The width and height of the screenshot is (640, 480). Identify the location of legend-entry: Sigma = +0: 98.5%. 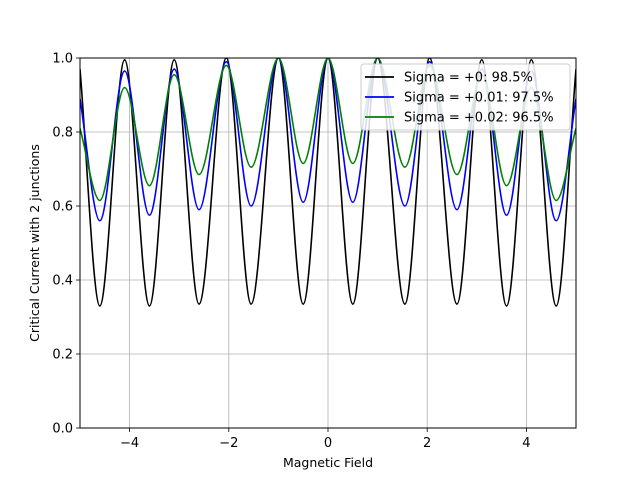
(468, 78).